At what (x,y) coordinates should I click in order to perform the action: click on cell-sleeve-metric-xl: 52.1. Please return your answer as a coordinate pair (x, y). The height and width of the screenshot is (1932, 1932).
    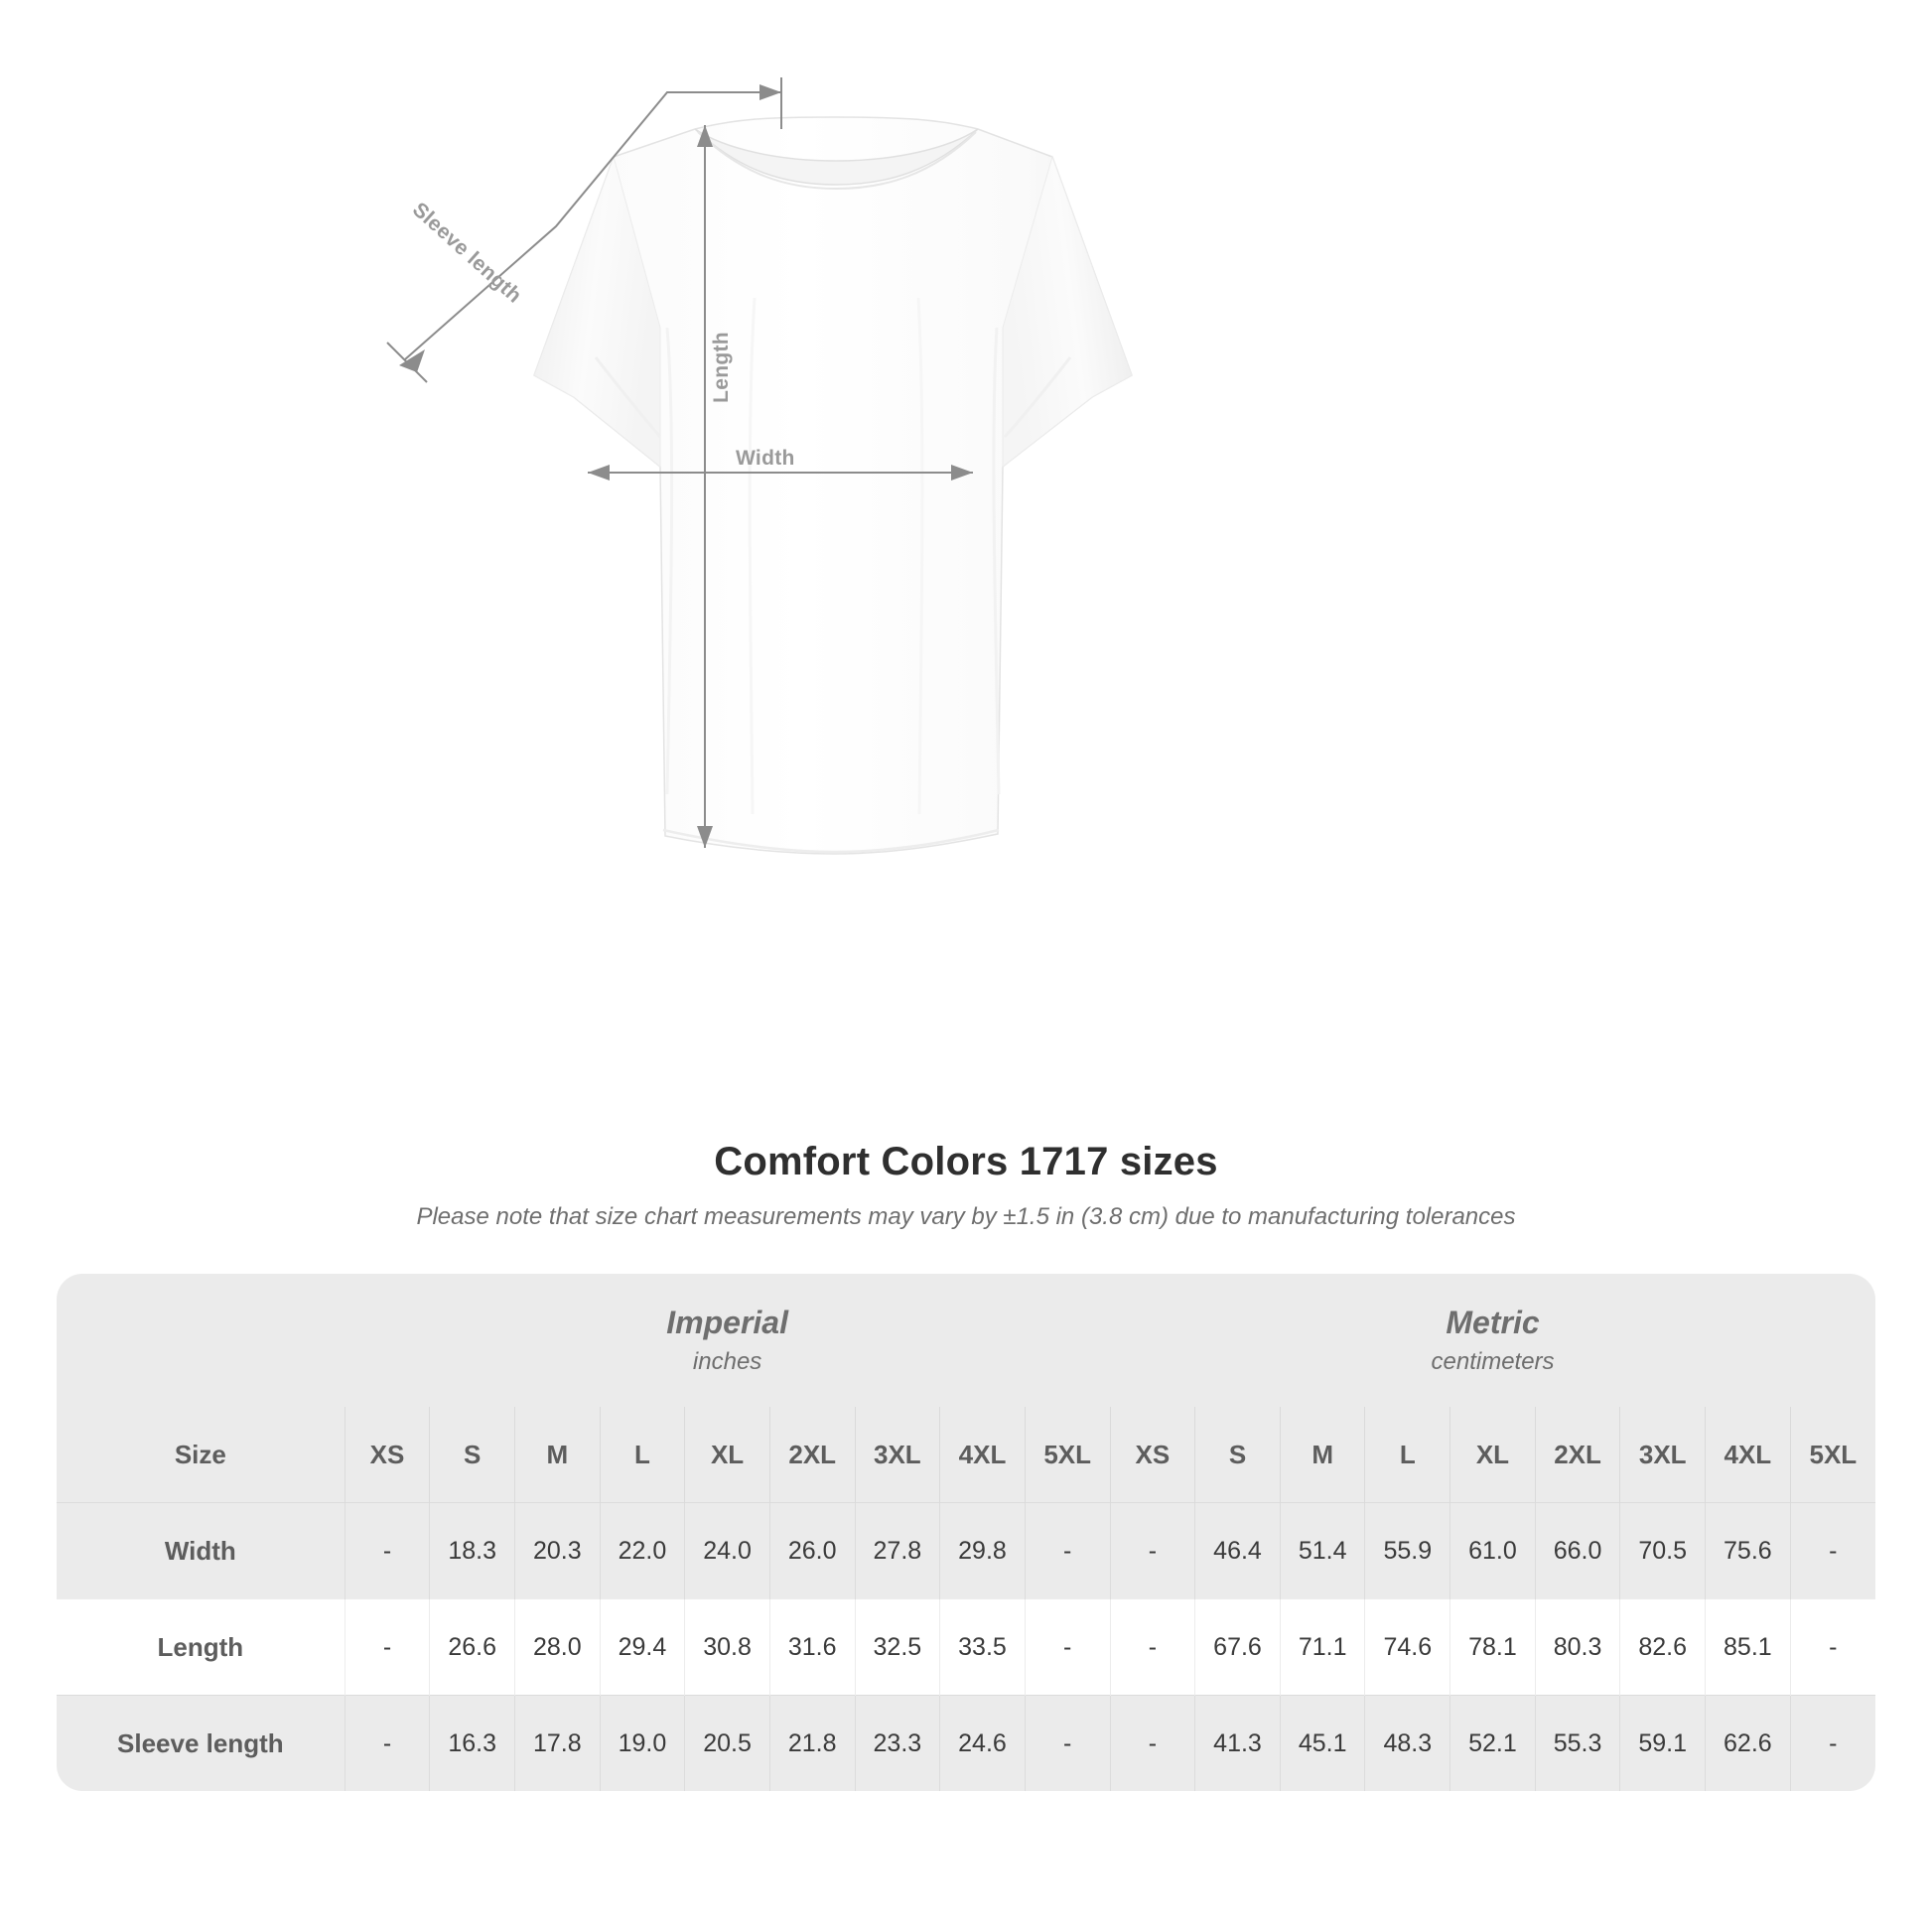
    Looking at the image, I should click on (1493, 1743).